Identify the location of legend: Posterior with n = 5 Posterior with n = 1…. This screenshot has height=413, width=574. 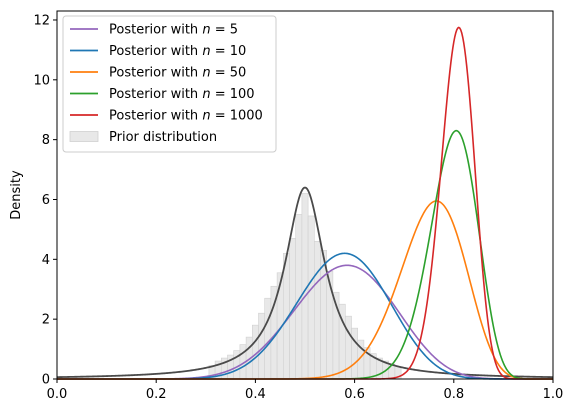
(169, 84).